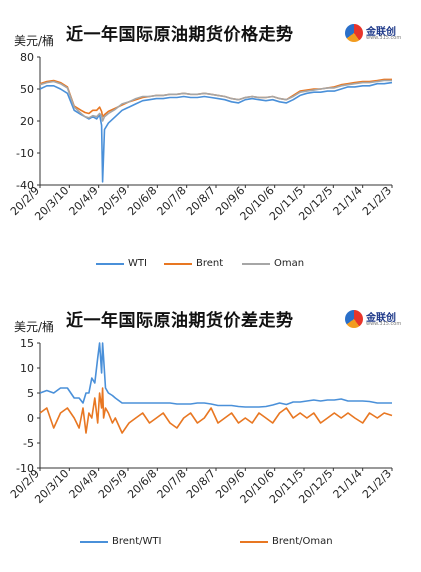  I want to click on legend-label-brent-oman: Brent/Oman, so click(302, 541).